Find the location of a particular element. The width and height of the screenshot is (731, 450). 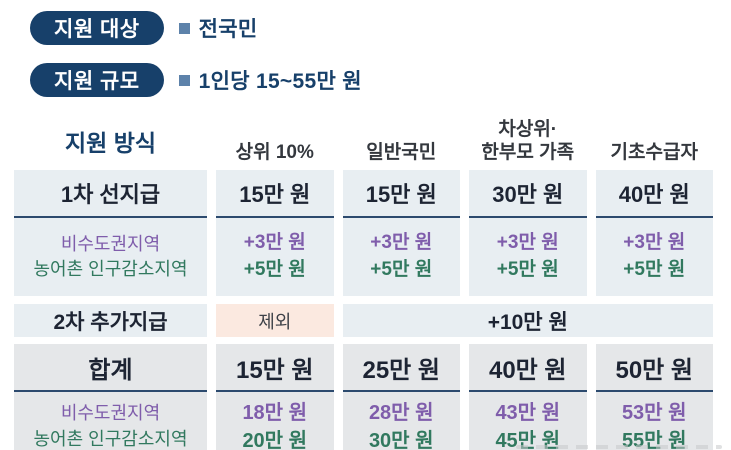

column-header-basic: 기초수급자 is located at coordinates (654, 152).